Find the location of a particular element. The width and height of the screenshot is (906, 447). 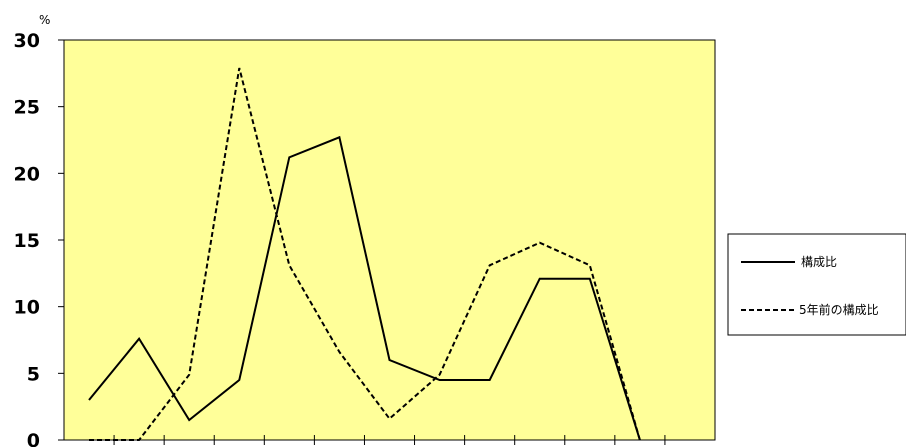

legend: 構成比 5年前の構成比 is located at coordinates (816, 284).